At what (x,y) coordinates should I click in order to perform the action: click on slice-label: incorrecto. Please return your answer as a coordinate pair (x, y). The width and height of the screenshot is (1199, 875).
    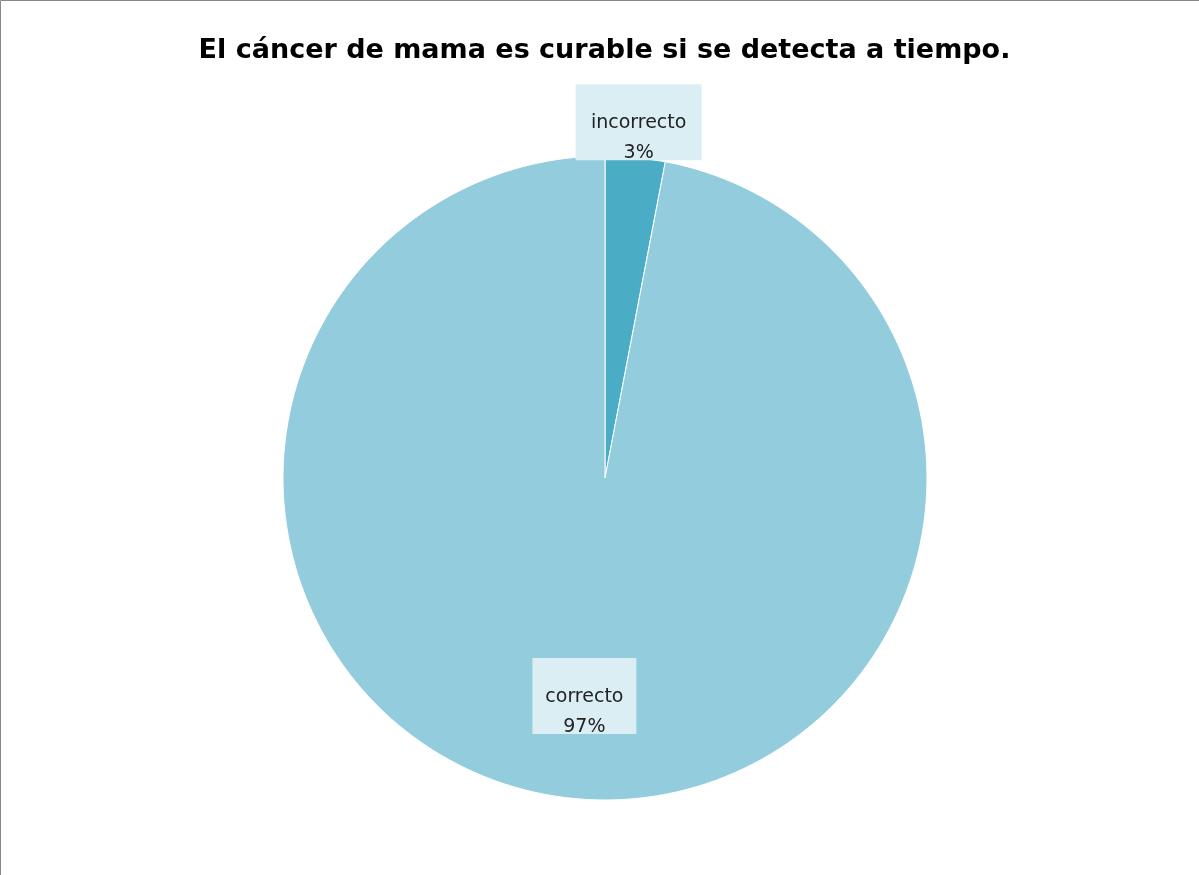
    Looking at the image, I should click on (638, 121).